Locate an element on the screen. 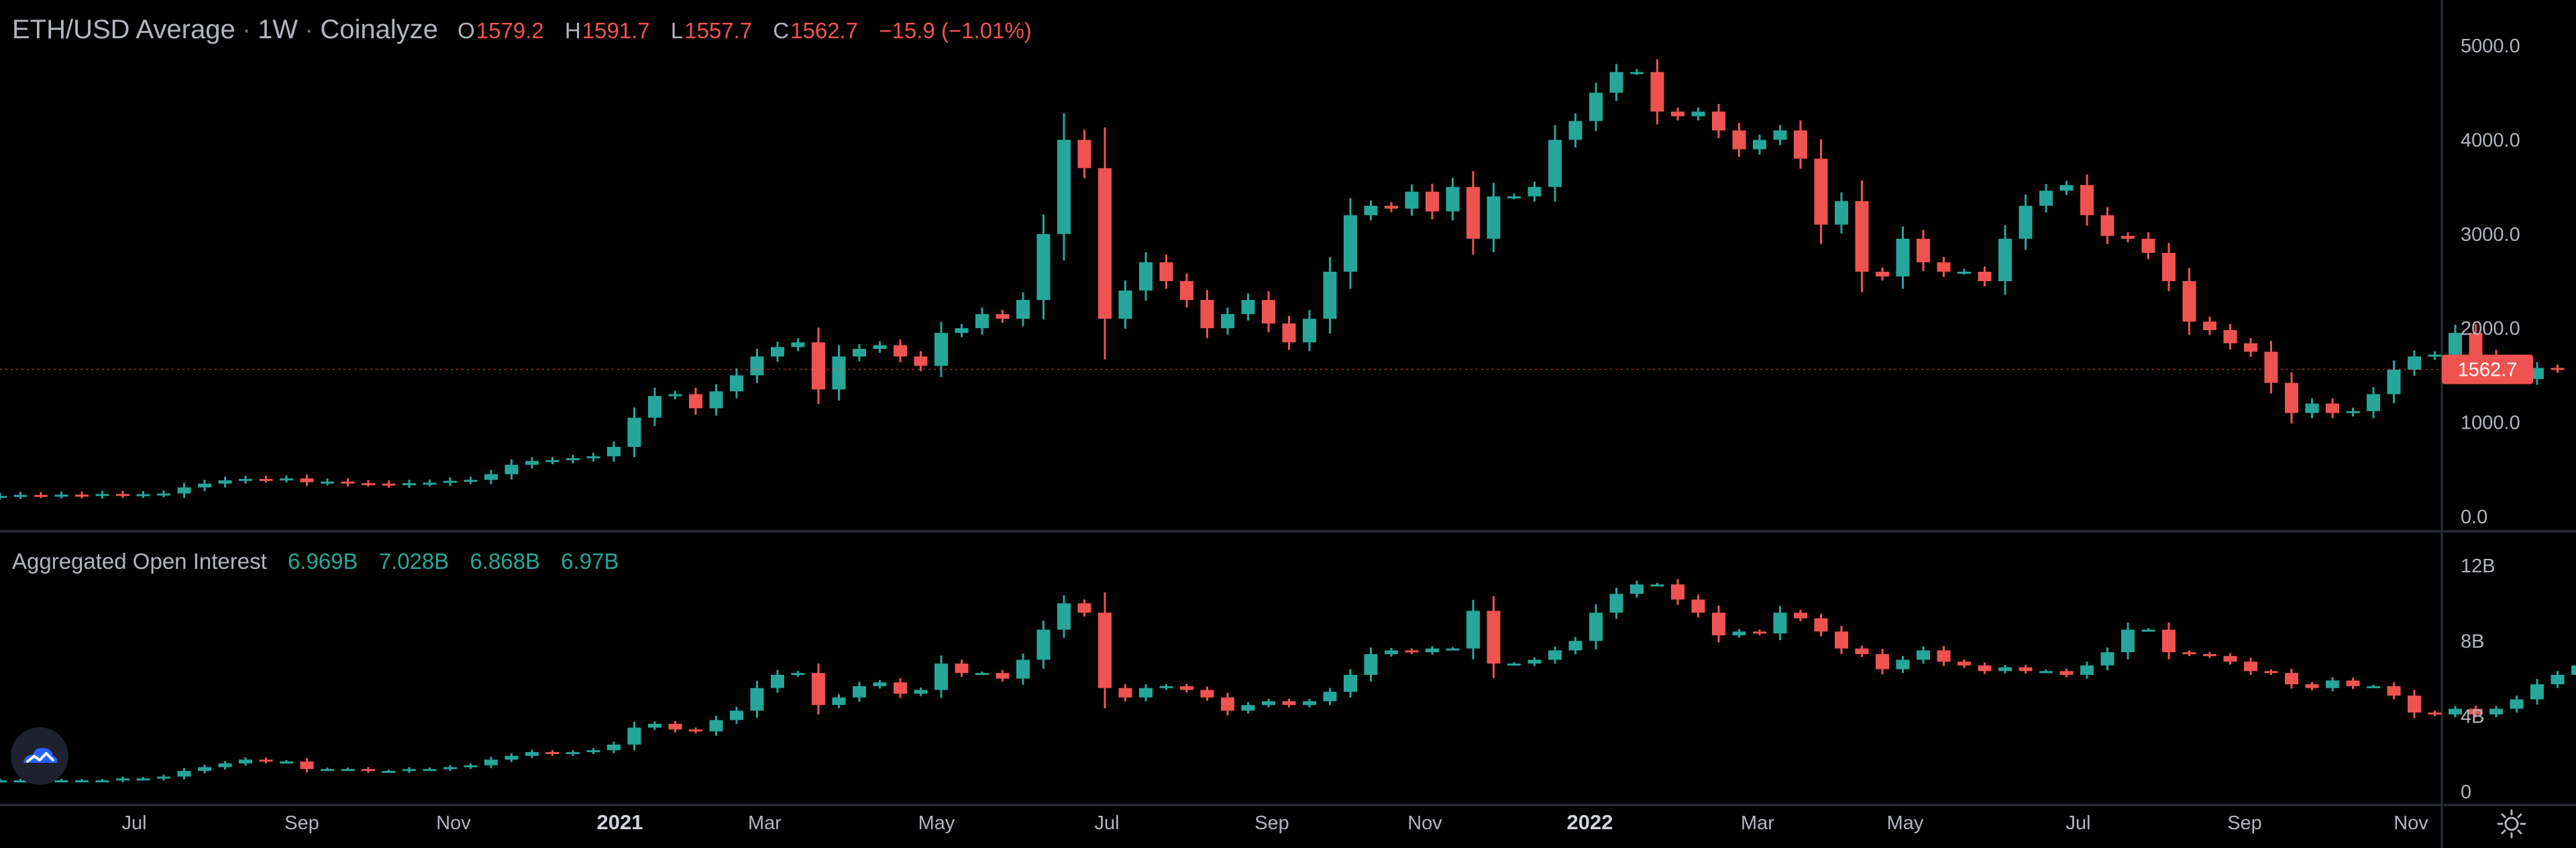 The height and width of the screenshot is (848, 2576). time-axis-tick-label: May is located at coordinates (936, 823).